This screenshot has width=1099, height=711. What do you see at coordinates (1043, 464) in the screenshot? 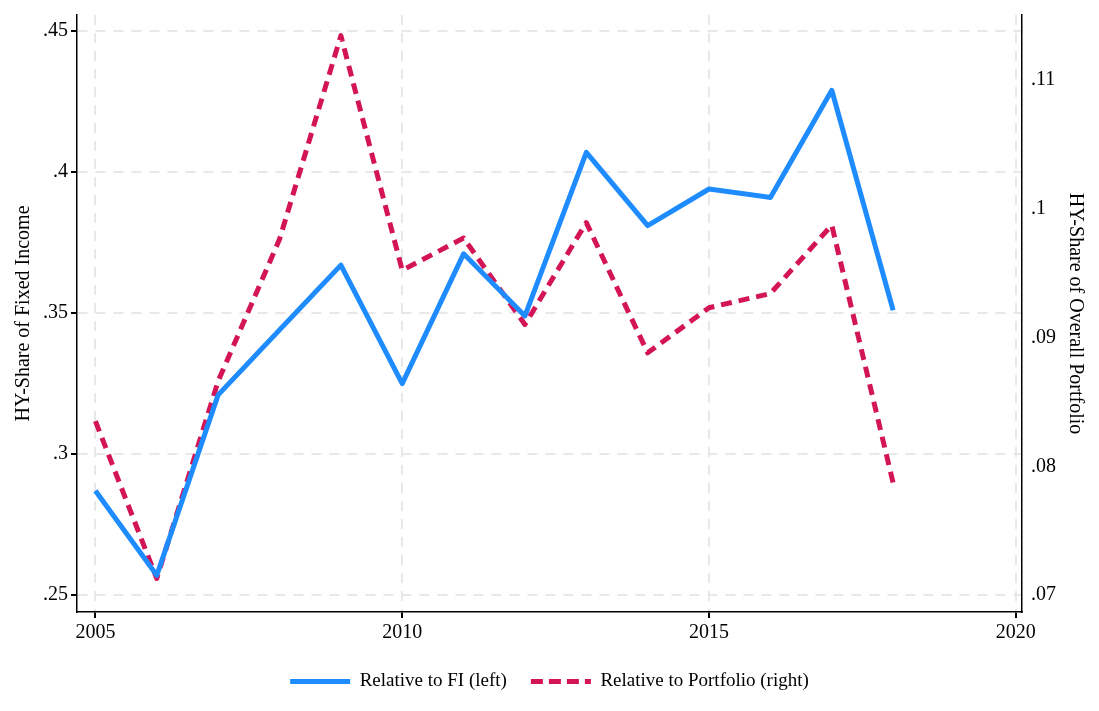
I see `y2-tick-label: .08` at bounding box center [1043, 464].